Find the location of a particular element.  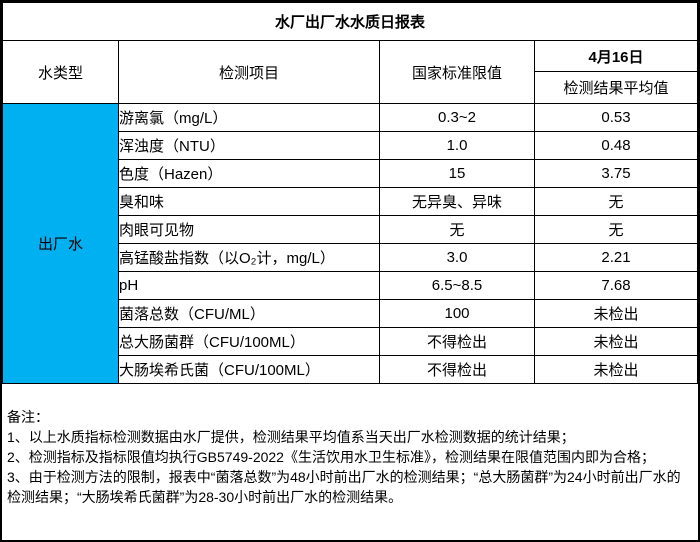

item-name: 色度（Hazen） is located at coordinates (249, 173).